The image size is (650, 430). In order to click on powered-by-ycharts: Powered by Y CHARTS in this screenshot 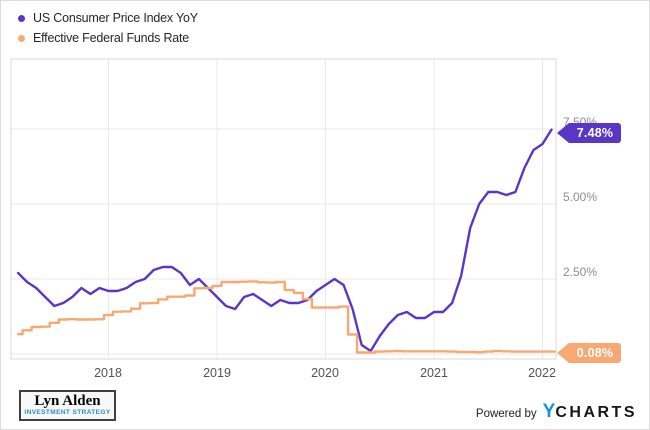, I will do `click(556, 412)`.